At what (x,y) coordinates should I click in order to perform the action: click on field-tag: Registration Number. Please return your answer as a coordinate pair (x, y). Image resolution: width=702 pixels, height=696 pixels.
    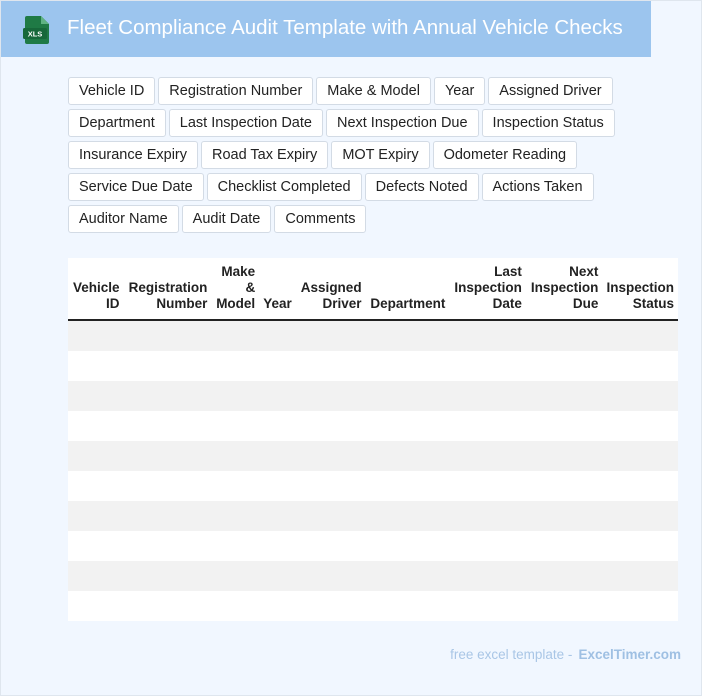
    Looking at the image, I should click on (236, 91).